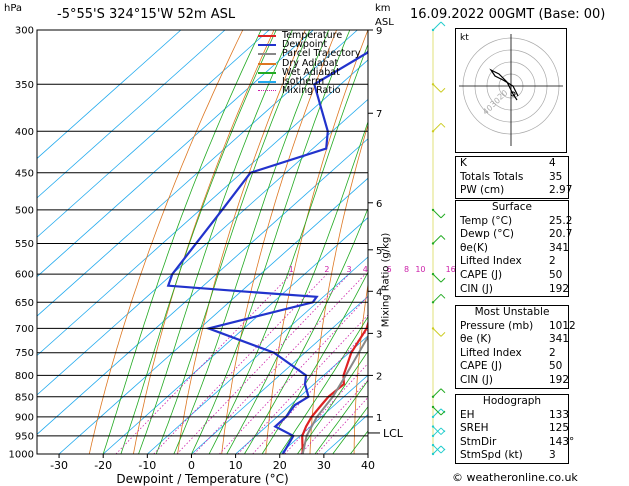  I want to click on table-row: EH 133, so click(513, 415).